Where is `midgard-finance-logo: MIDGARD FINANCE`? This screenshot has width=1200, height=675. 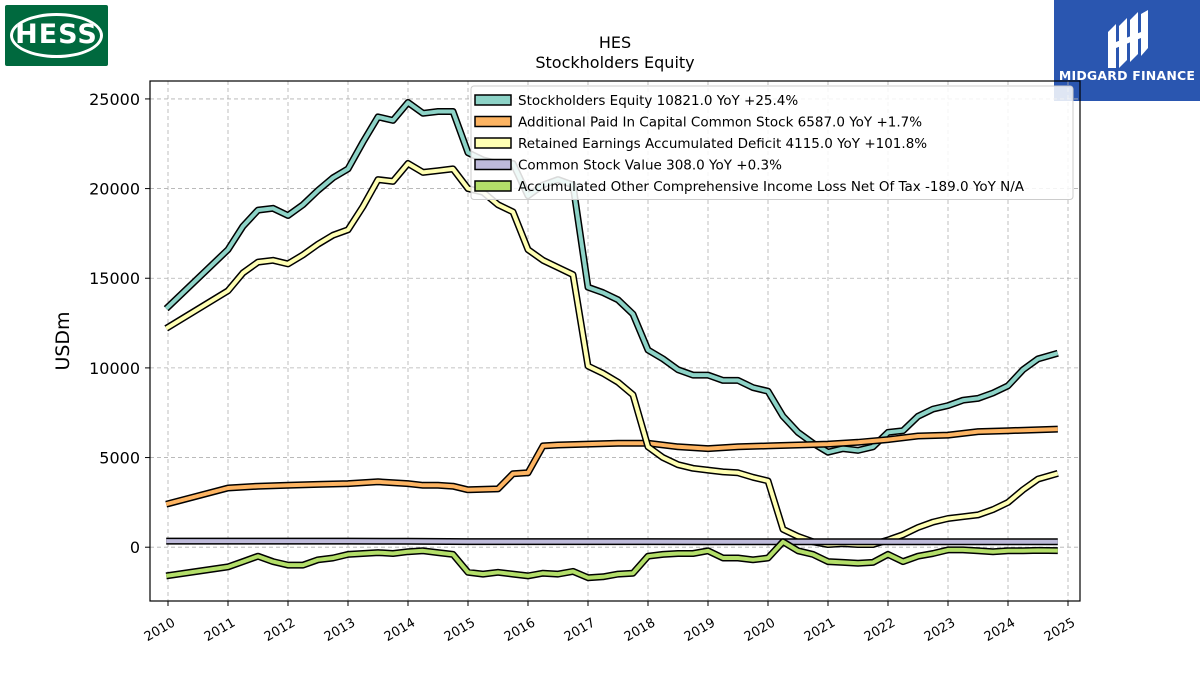 midgard-finance-logo: MIDGARD FINANCE is located at coordinates (1127, 50).